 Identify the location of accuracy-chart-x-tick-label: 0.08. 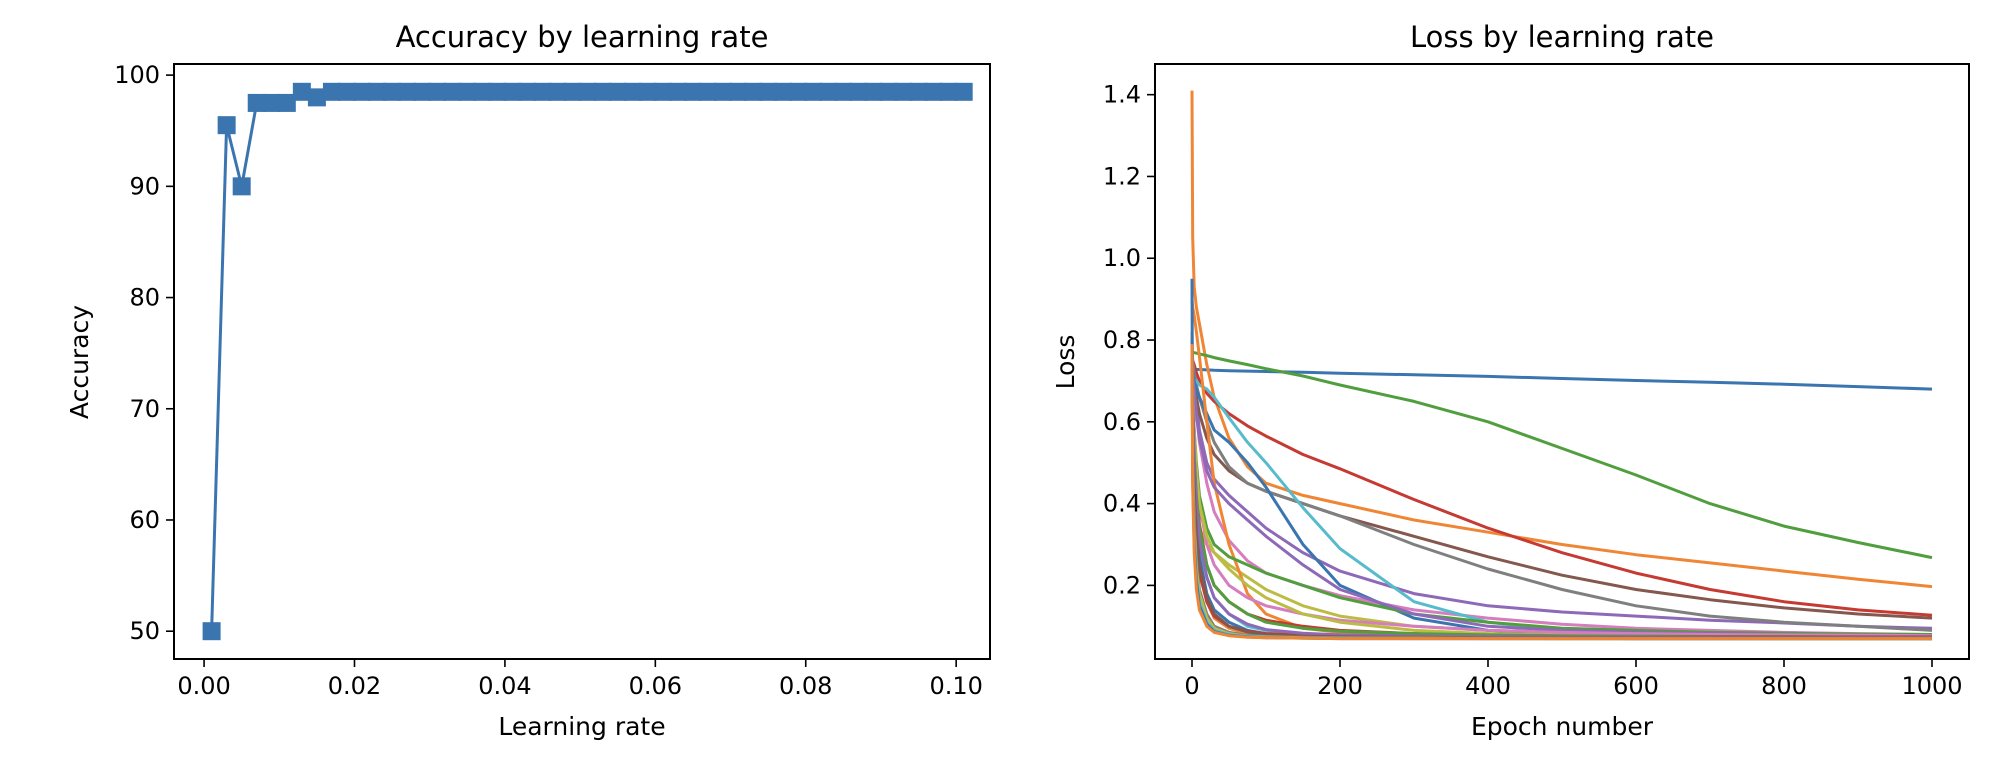
(805, 686).